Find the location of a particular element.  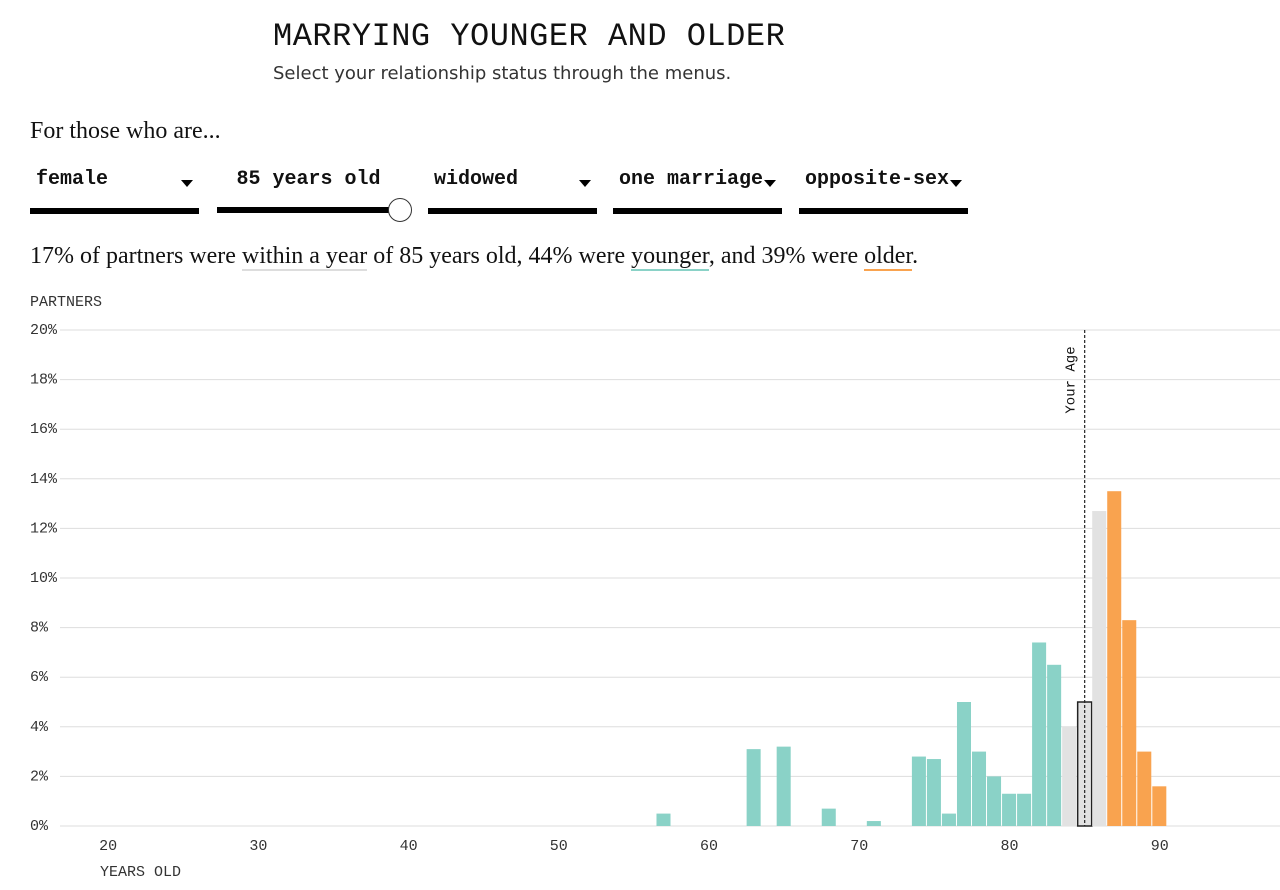

summary-part: older is located at coordinates (888, 257).